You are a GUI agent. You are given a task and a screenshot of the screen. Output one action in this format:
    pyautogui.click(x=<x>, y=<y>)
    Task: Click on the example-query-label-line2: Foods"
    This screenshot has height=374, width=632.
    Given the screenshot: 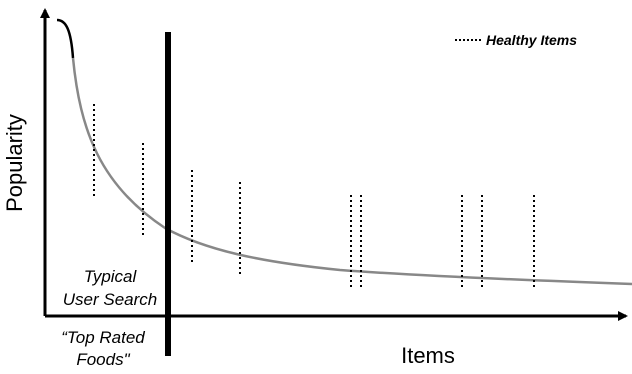 What is the action you would take?
    pyautogui.click(x=103, y=359)
    